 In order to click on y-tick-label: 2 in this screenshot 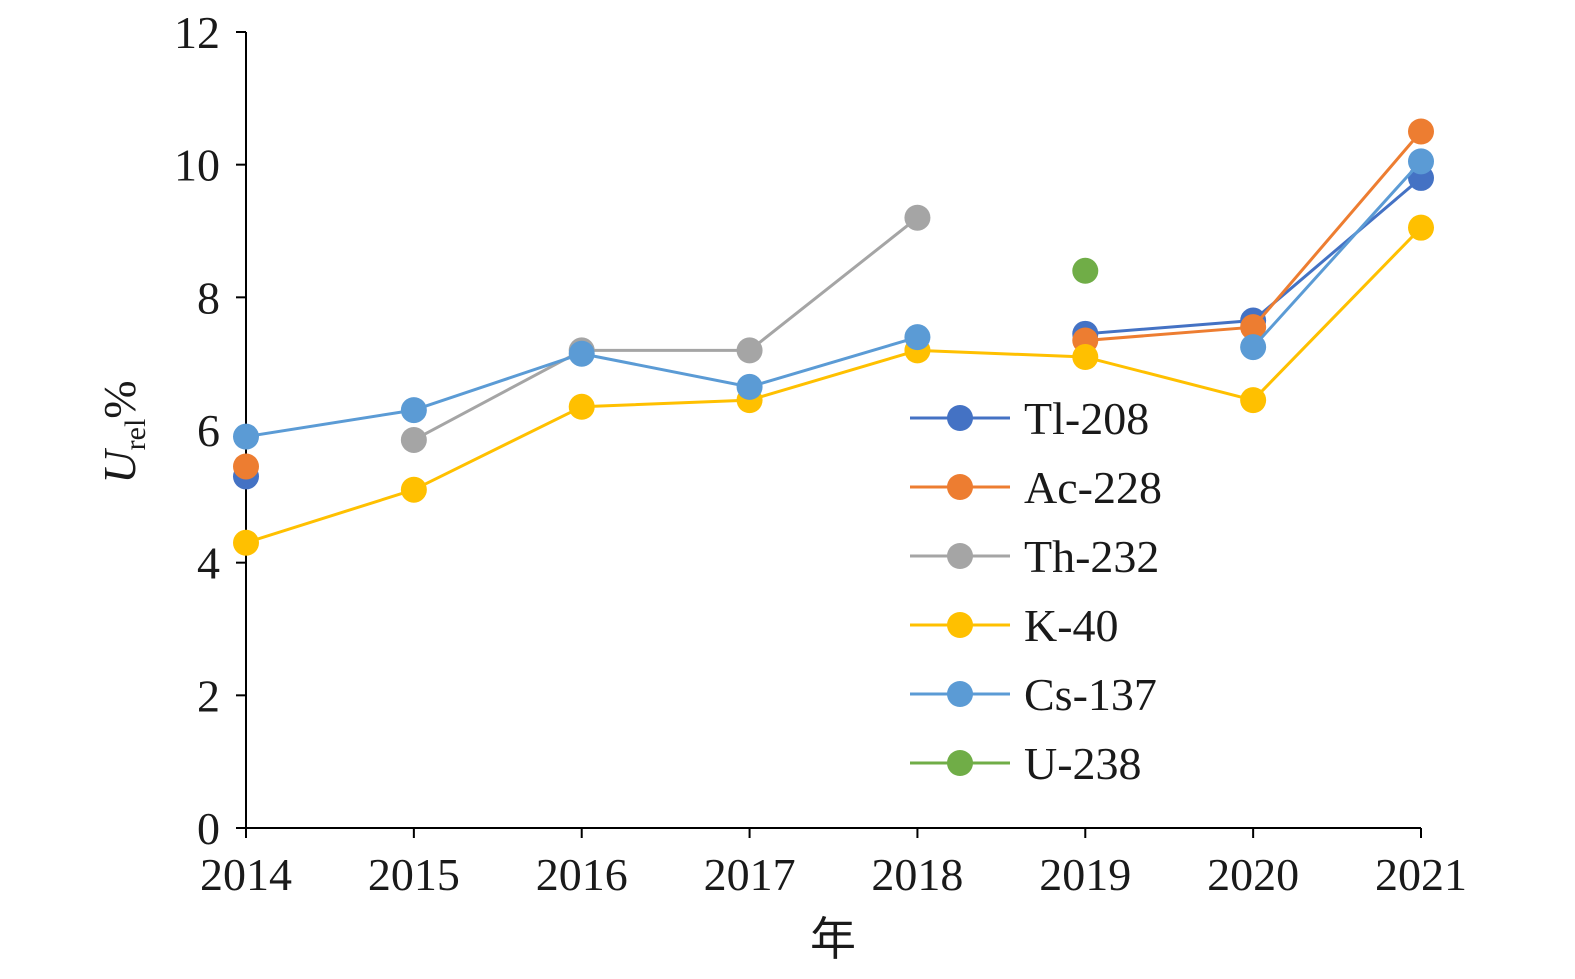, I will do `click(208, 695)`.